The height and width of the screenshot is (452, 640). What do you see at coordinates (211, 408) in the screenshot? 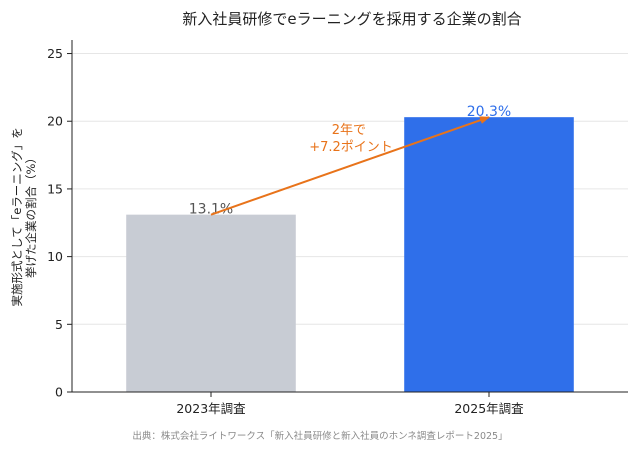
I see `x-tick-label: 2023年調査` at bounding box center [211, 408].